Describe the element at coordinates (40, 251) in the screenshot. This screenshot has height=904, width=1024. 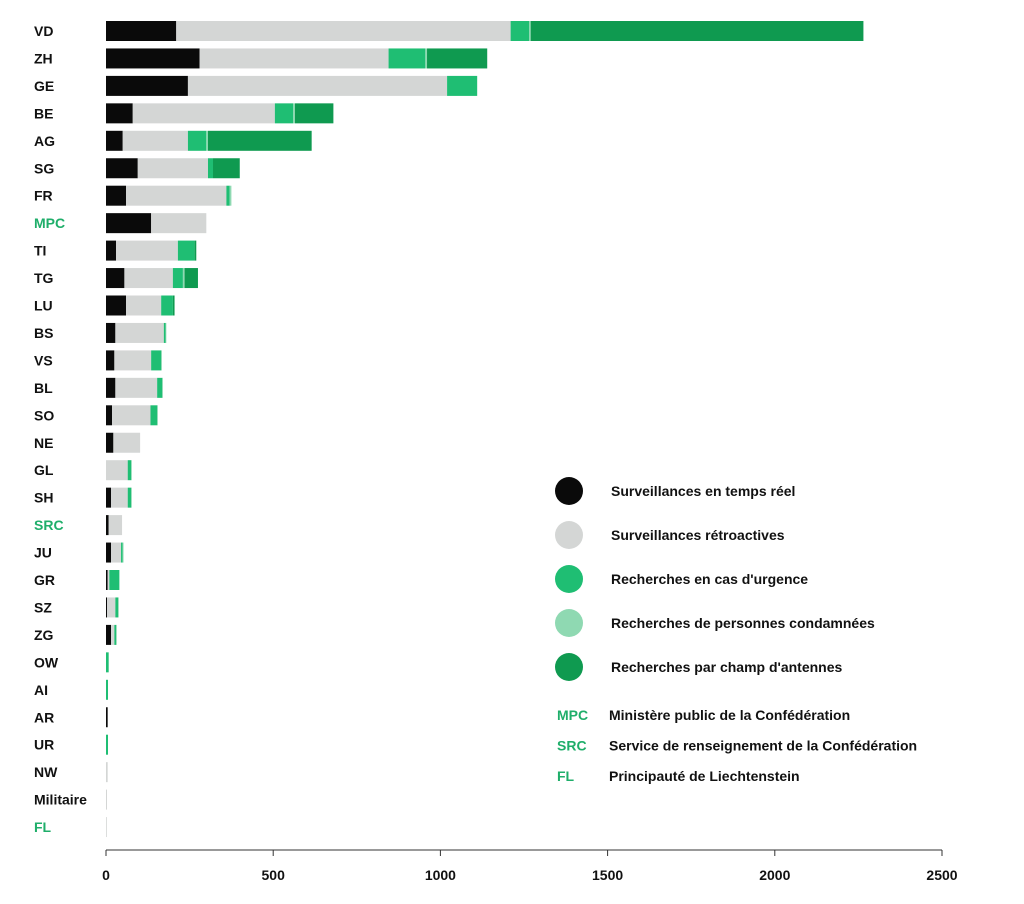
I see `category-label: TI` at that location.